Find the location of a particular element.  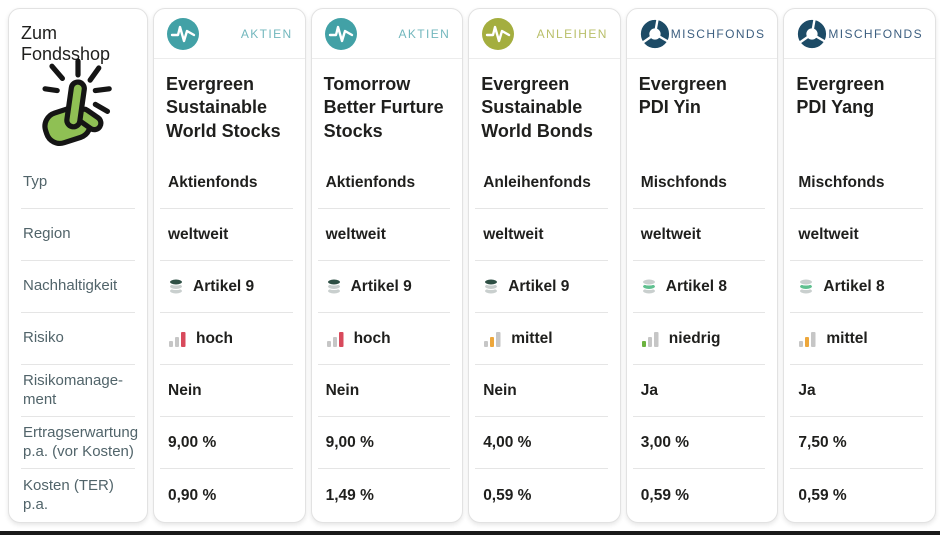

fund-name: Evergreen Sustainable World Stocks is located at coordinates (223, 107).